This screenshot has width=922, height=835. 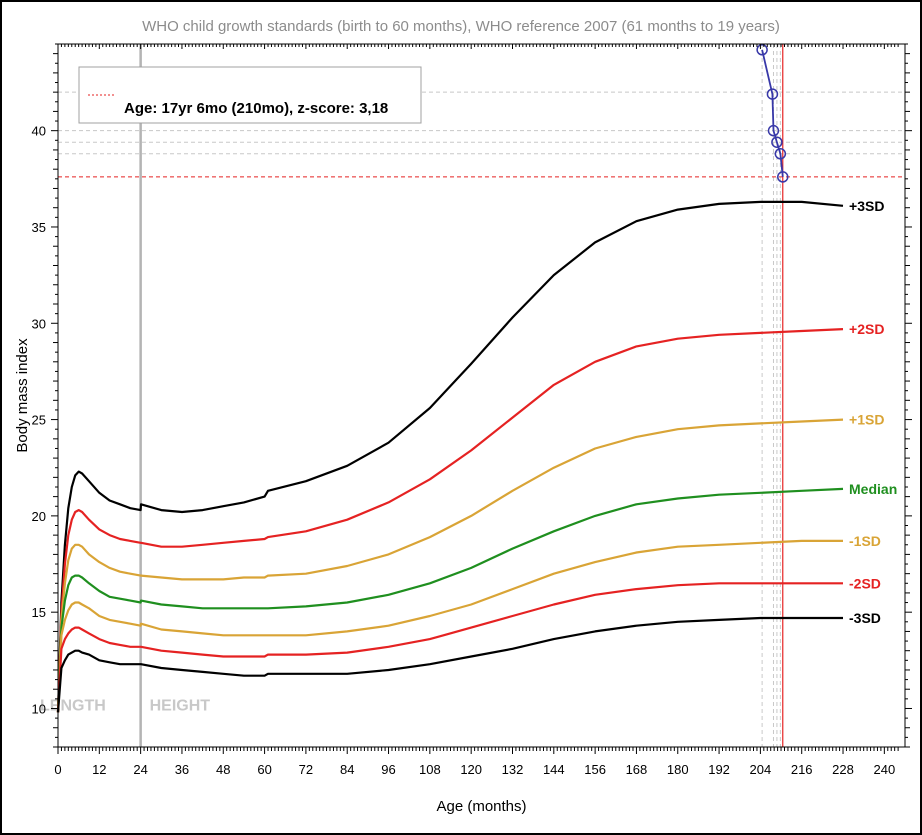 I want to click on section-label-height: HEIGHT, so click(x=180, y=705).